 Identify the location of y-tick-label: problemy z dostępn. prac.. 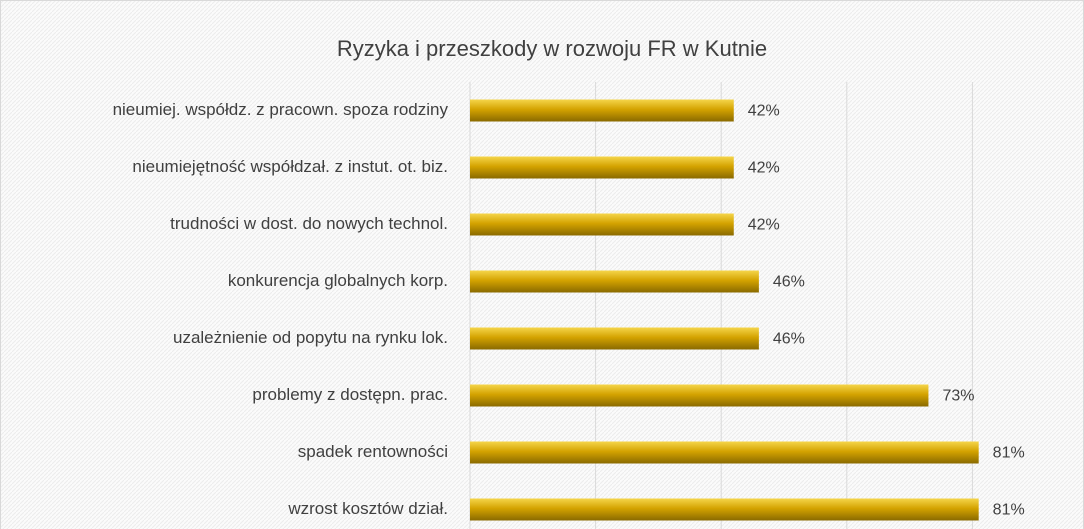
(350, 394).